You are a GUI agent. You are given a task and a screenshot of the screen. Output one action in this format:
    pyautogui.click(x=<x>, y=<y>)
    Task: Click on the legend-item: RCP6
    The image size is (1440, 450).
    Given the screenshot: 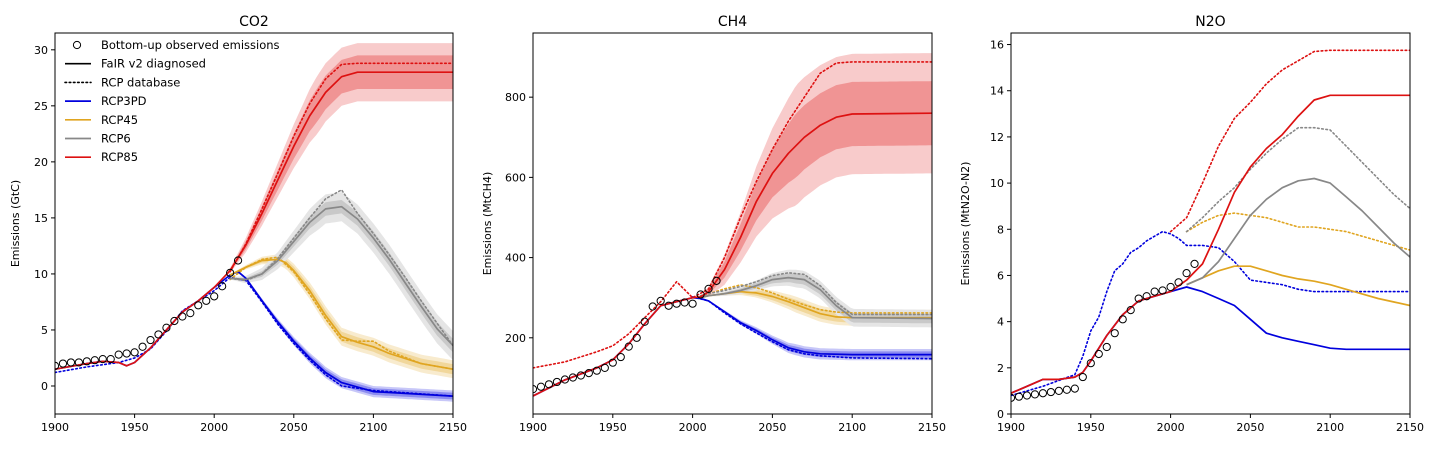 What is the action you would take?
    pyautogui.click(x=98, y=139)
    